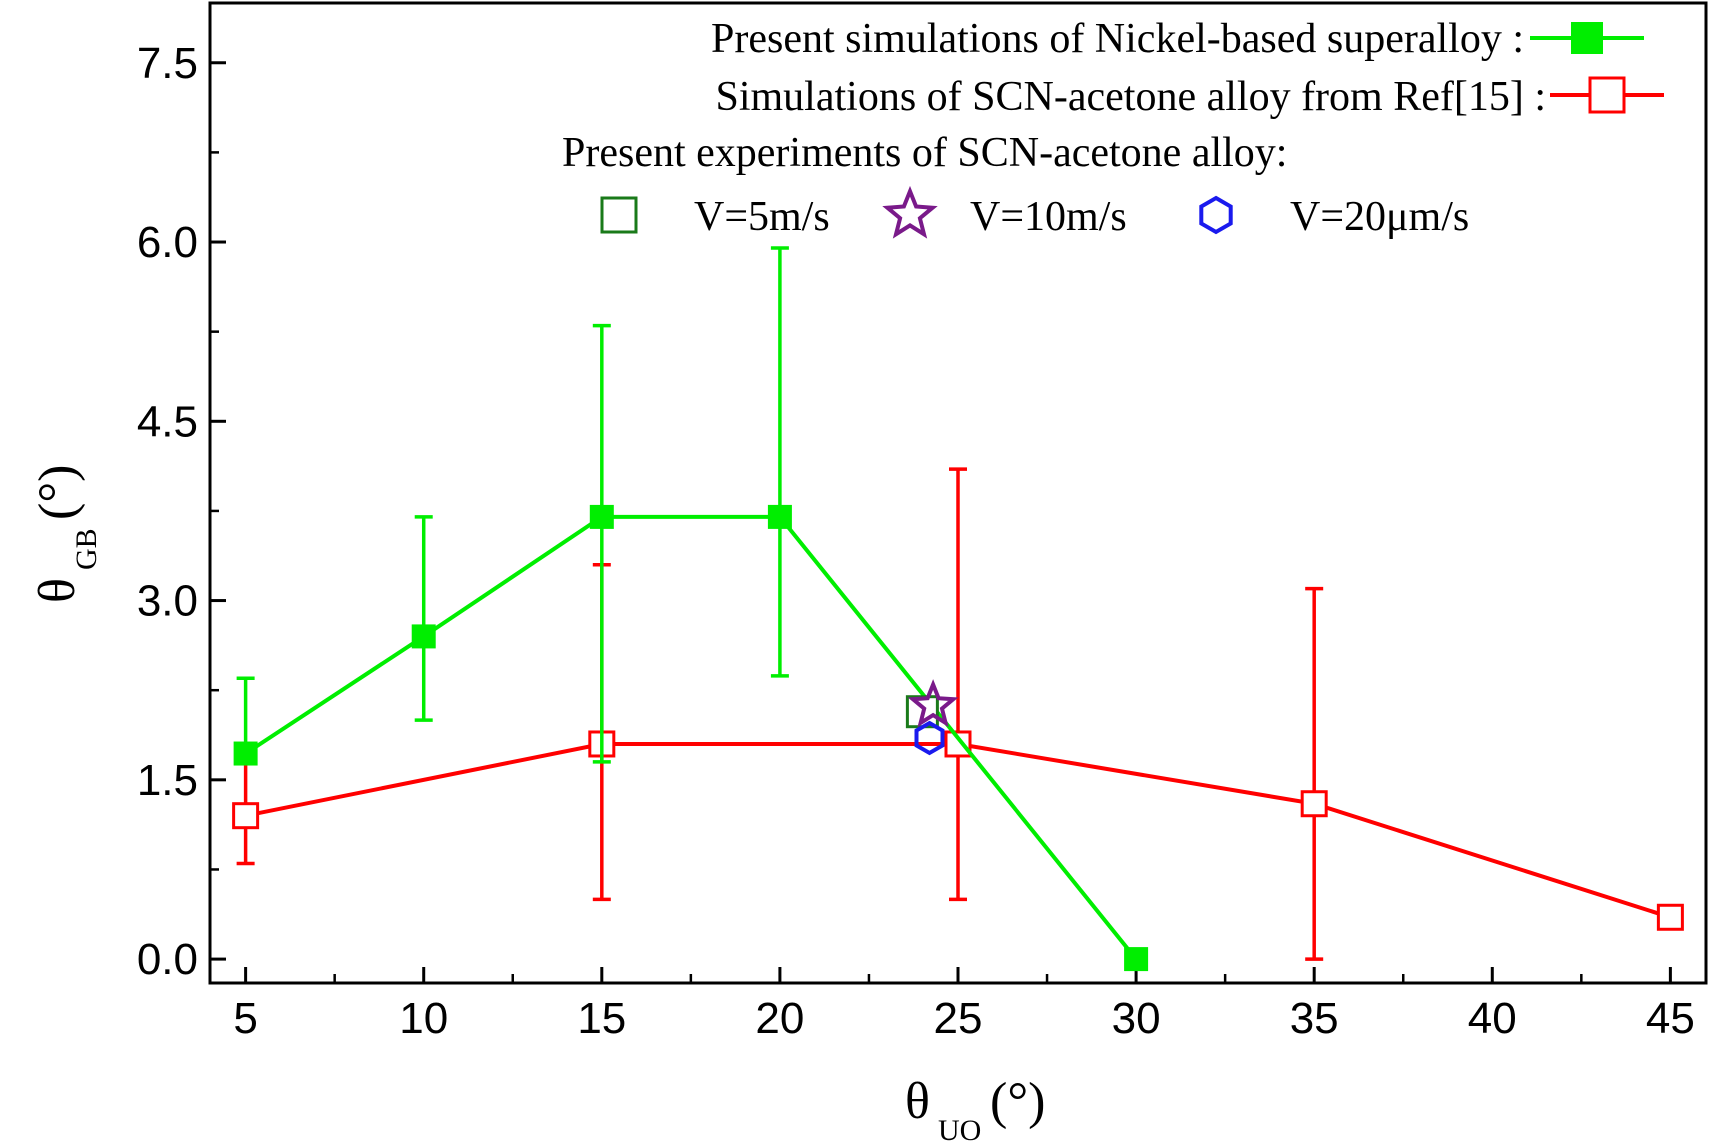 This screenshot has height=1146, width=1713. I want to click on y-axis-title: θ, so click(57, 590).